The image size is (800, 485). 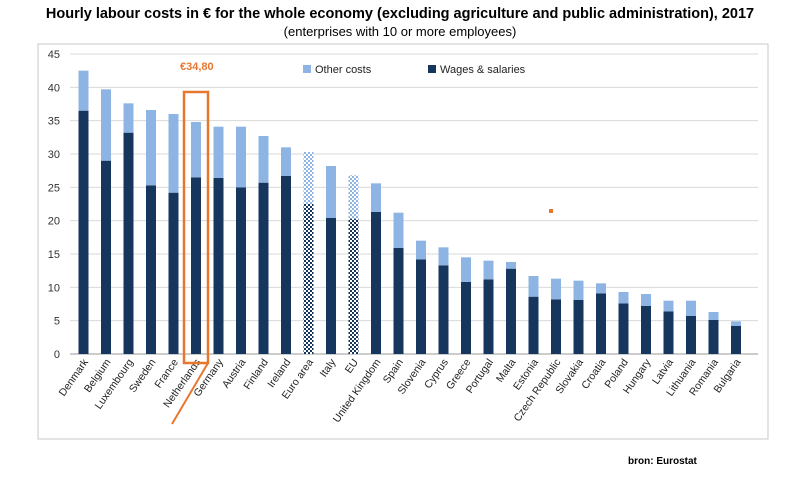 I want to click on bar-other-austria, so click(x=241, y=157).